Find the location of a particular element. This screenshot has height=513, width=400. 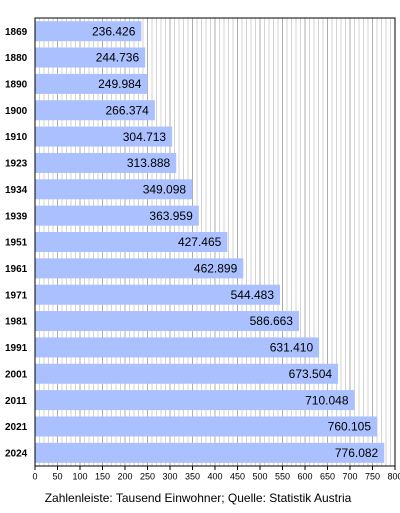

y-tick-label: 1934 is located at coordinates (16, 190).